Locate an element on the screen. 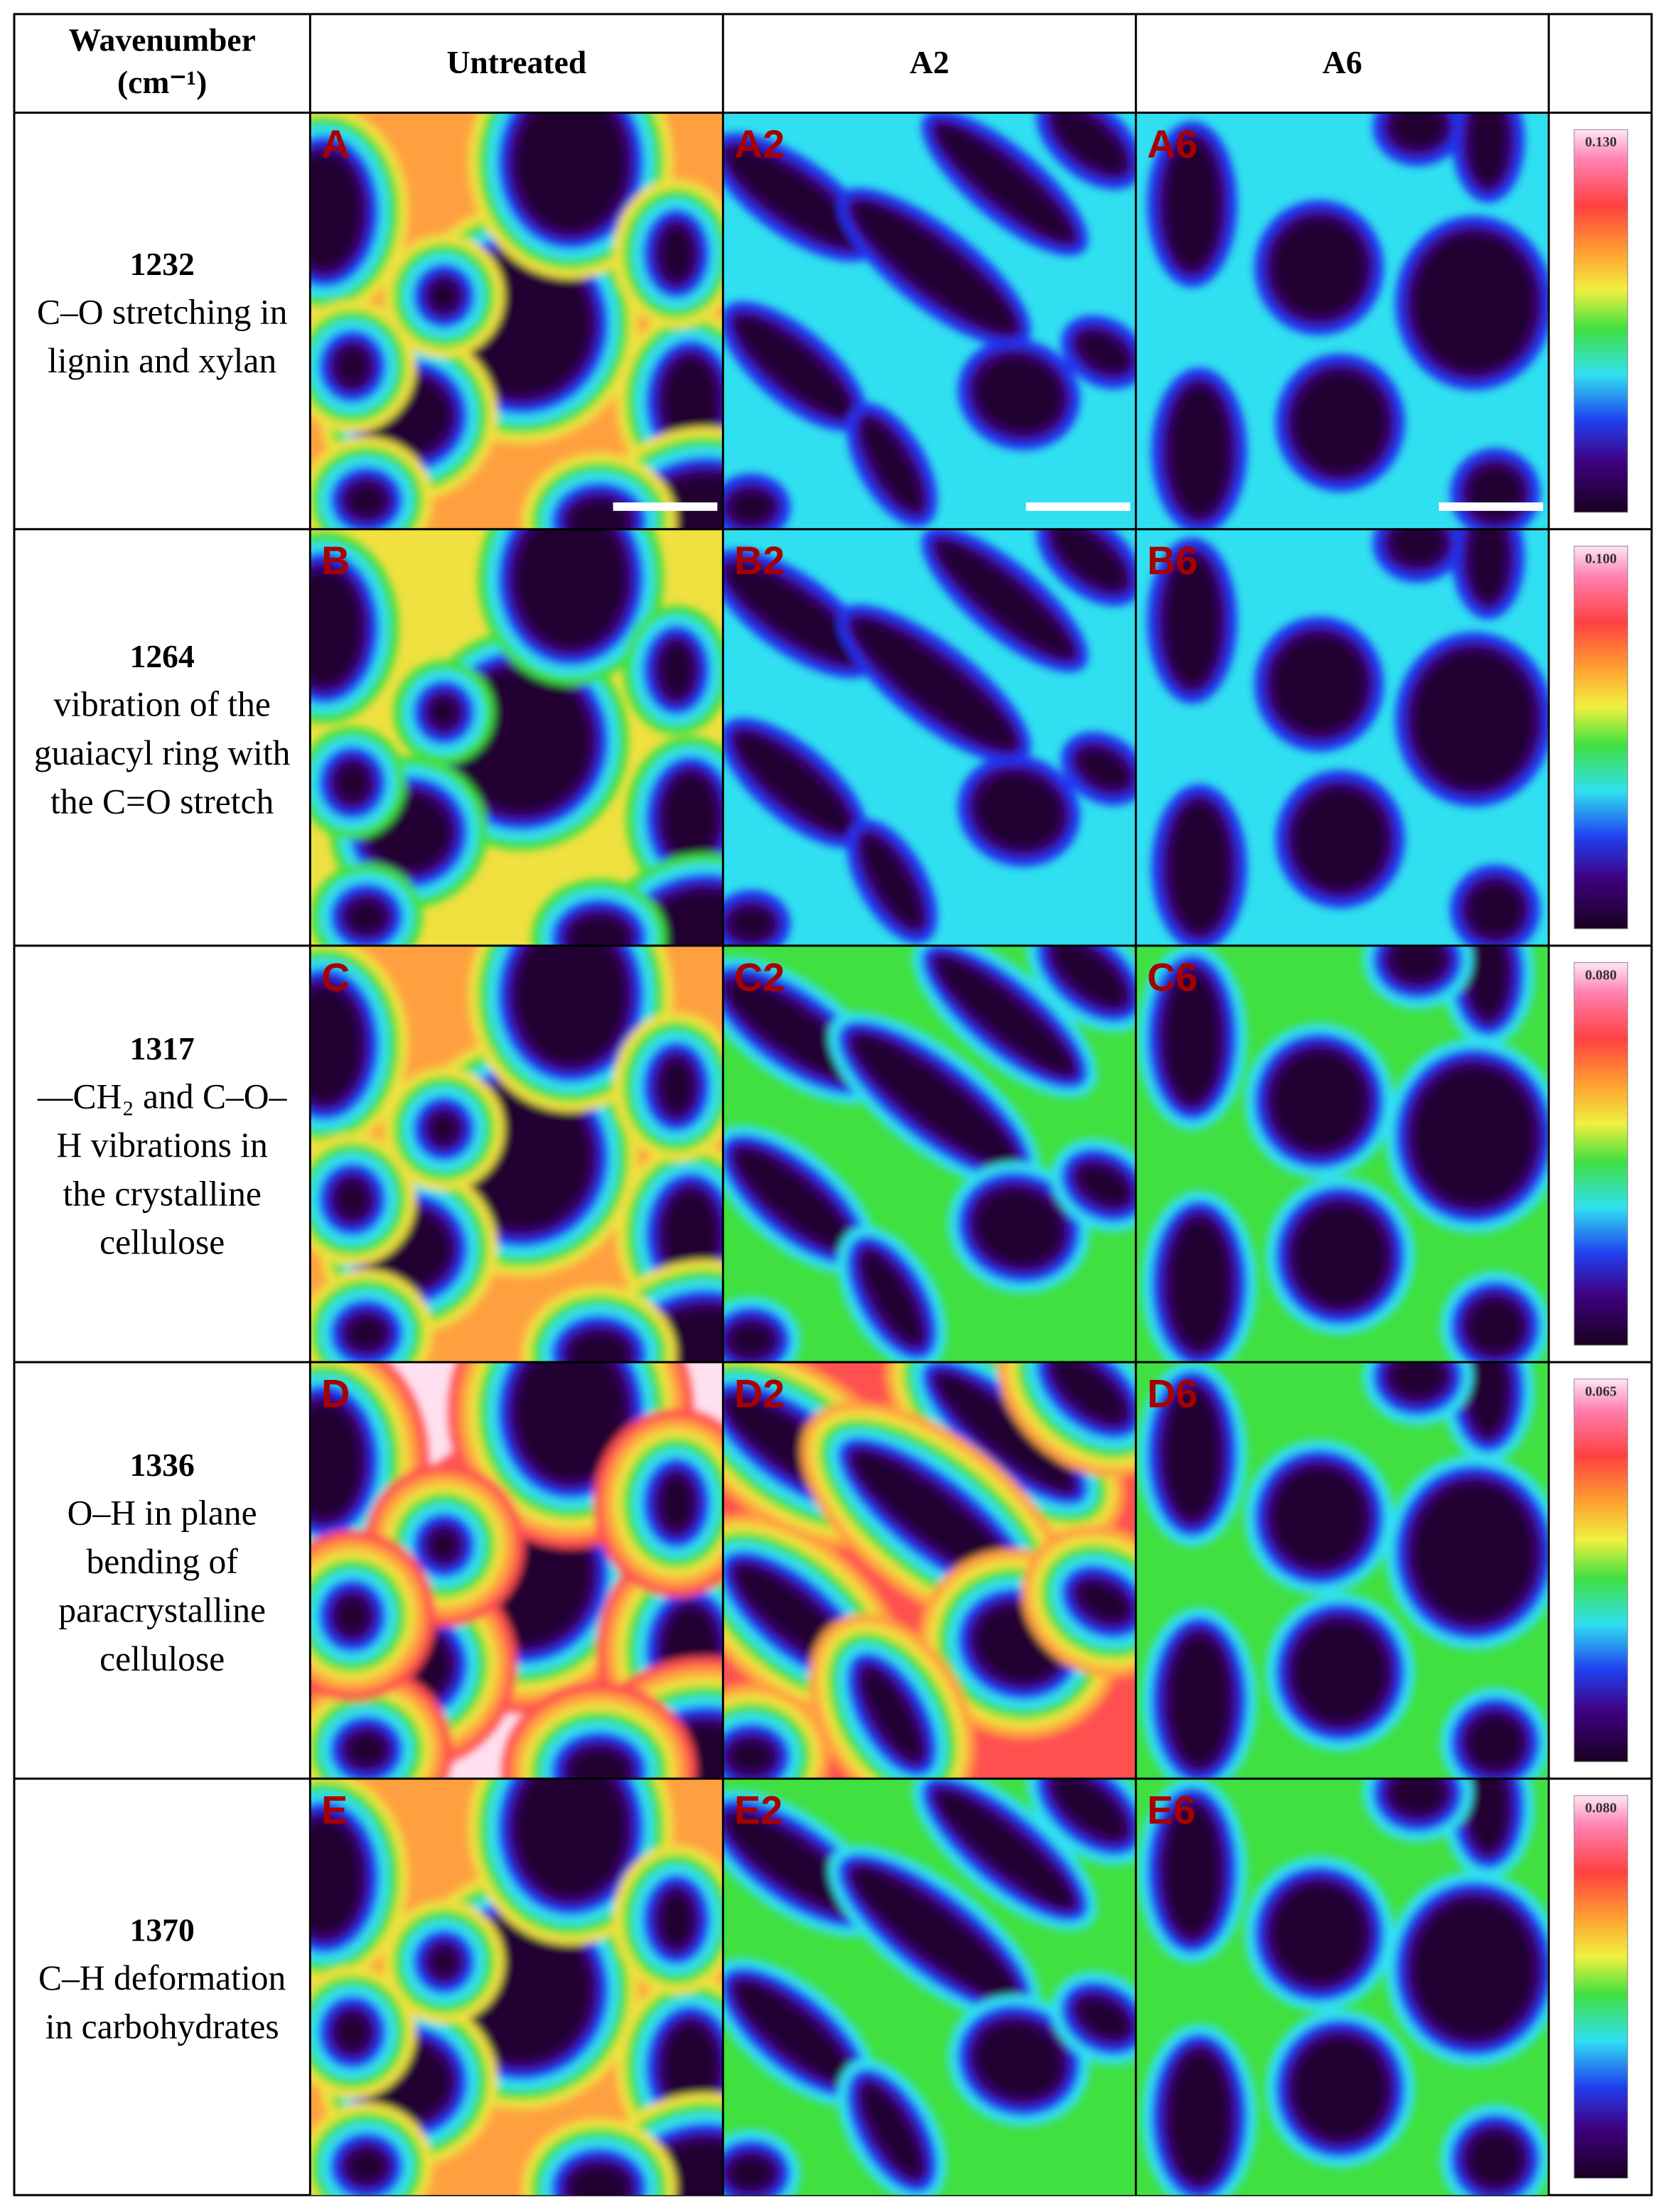 This screenshot has width=1663, height=2212. description: C–O stretching in is located at coordinates (162, 312).